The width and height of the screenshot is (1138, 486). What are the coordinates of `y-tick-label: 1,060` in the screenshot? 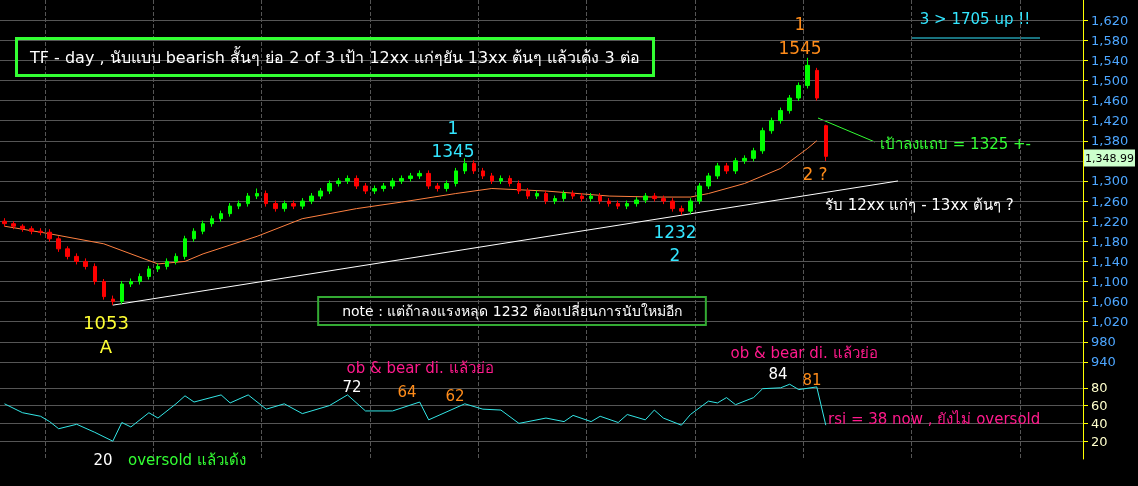 It's located at (1110, 302).